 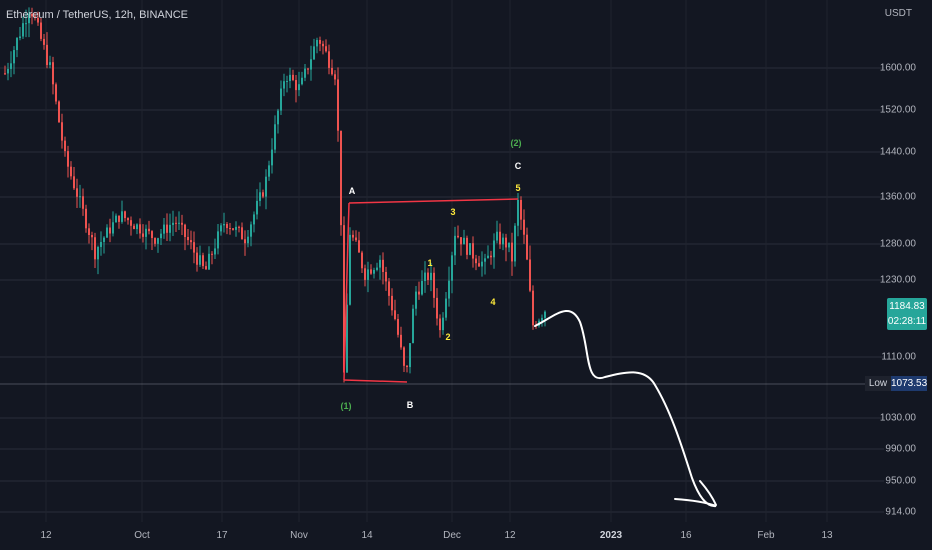 I want to click on x-tick-label: 12, so click(x=46, y=535).